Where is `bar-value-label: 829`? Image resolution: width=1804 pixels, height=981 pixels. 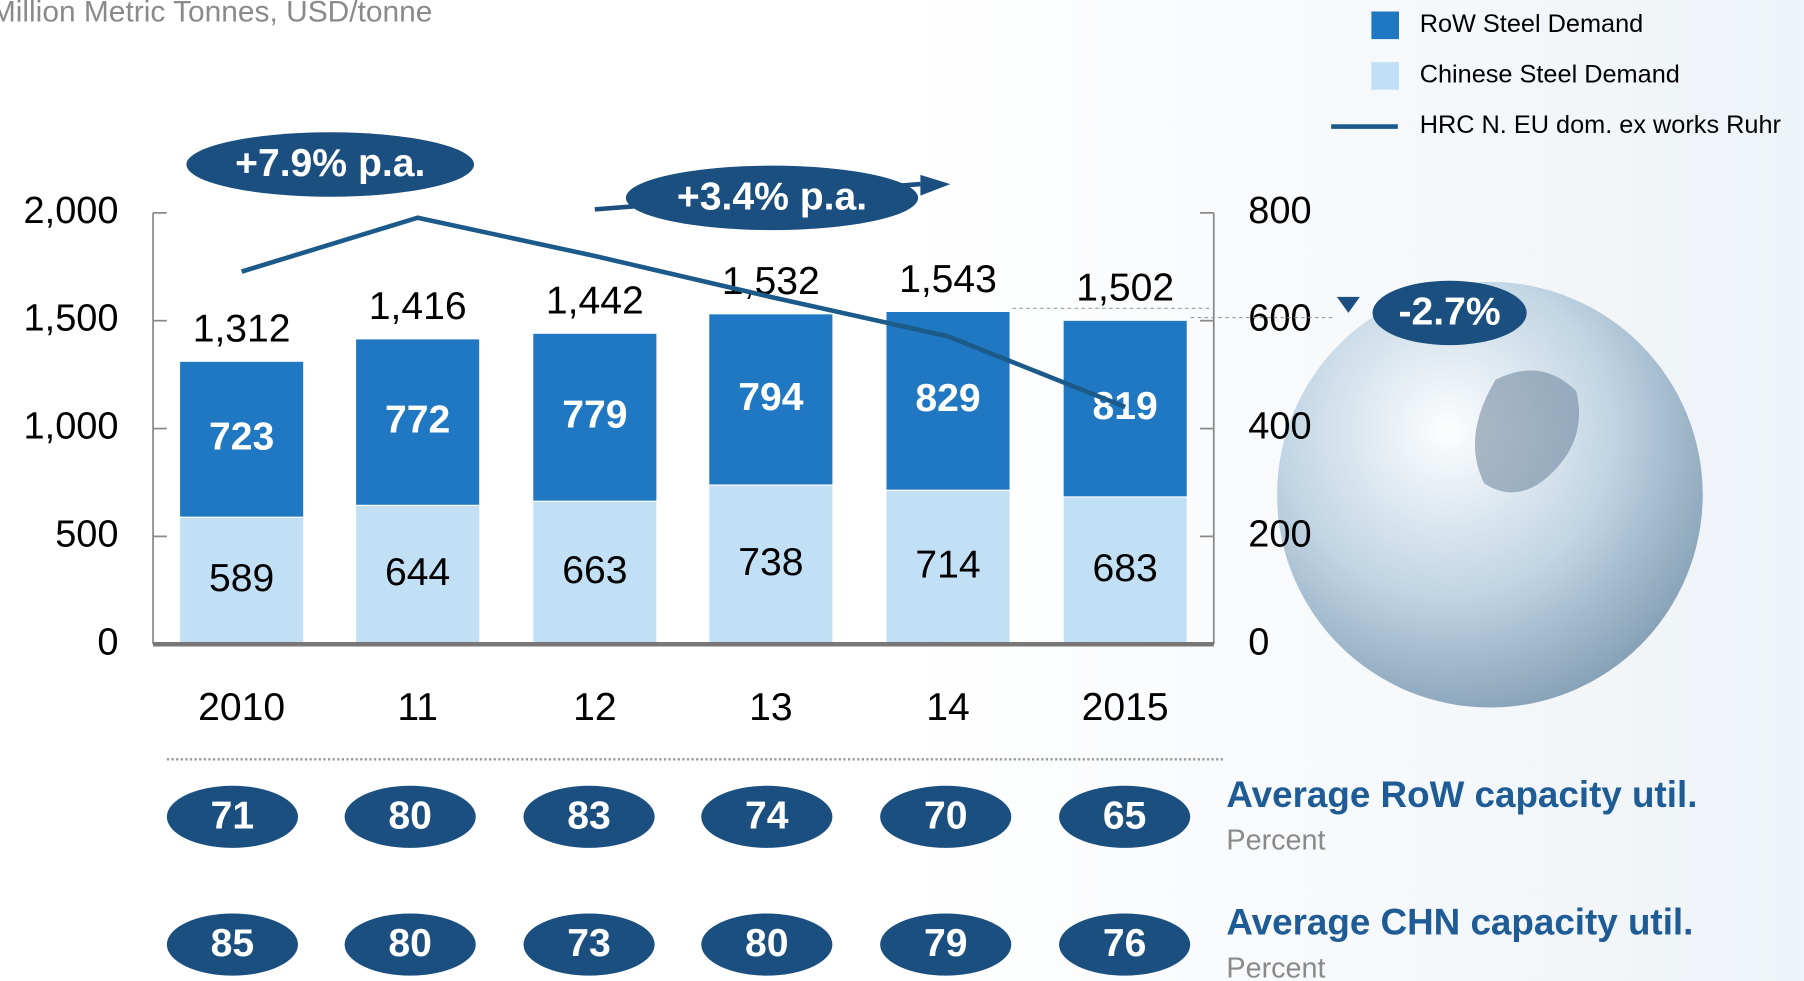 bar-value-label: 829 is located at coordinates (947, 398).